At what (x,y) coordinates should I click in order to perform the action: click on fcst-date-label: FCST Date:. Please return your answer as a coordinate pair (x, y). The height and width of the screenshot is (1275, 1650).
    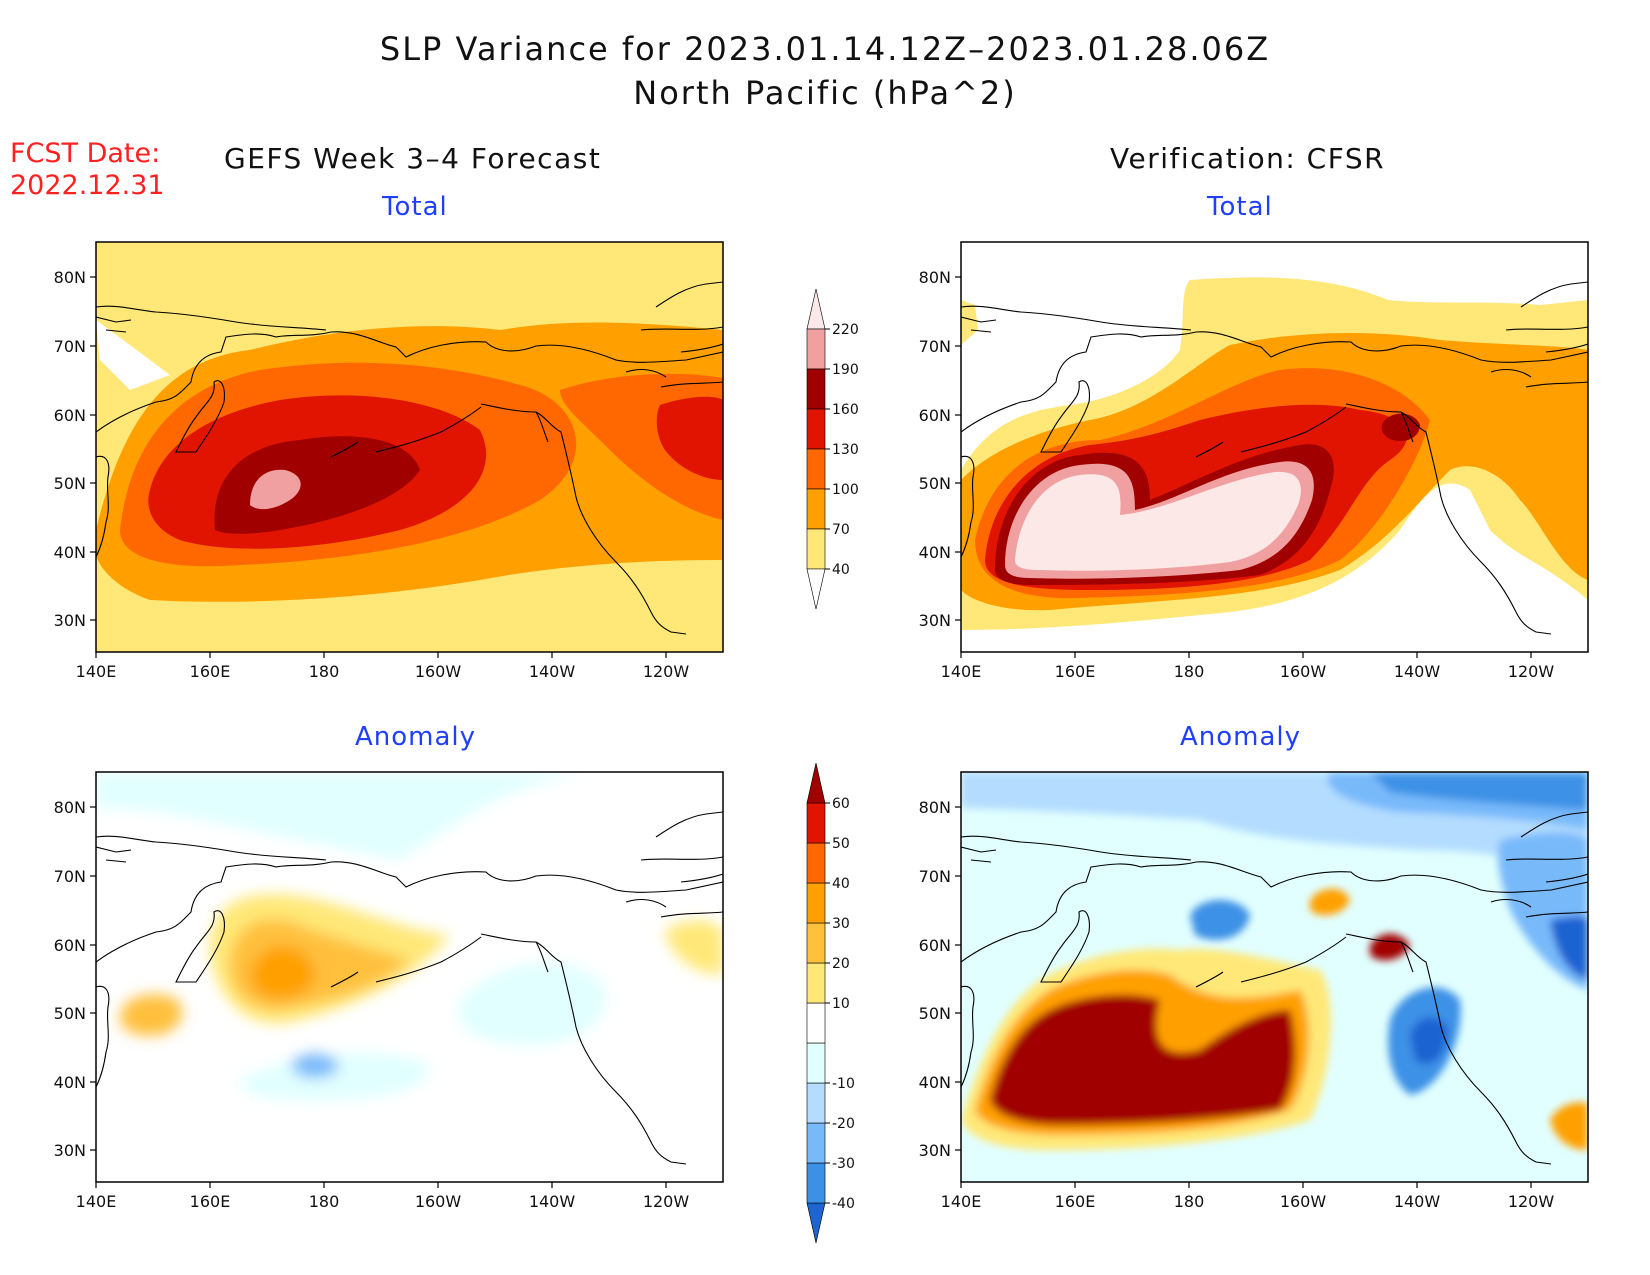
    Looking at the image, I should click on (85, 153).